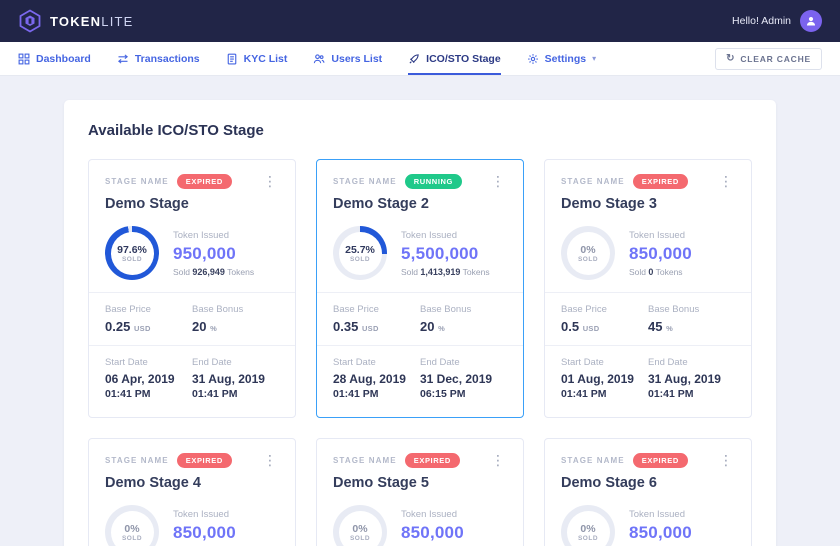 The height and width of the screenshot is (546, 840). I want to click on nav-item-users-list: Users List, so click(347, 58).